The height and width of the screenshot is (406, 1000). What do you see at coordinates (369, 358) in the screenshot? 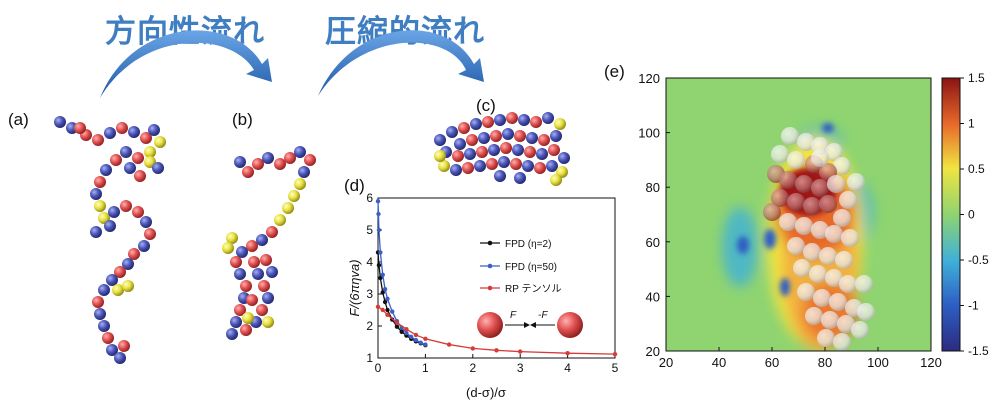
I see `y-tick-label: 1` at bounding box center [369, 358].